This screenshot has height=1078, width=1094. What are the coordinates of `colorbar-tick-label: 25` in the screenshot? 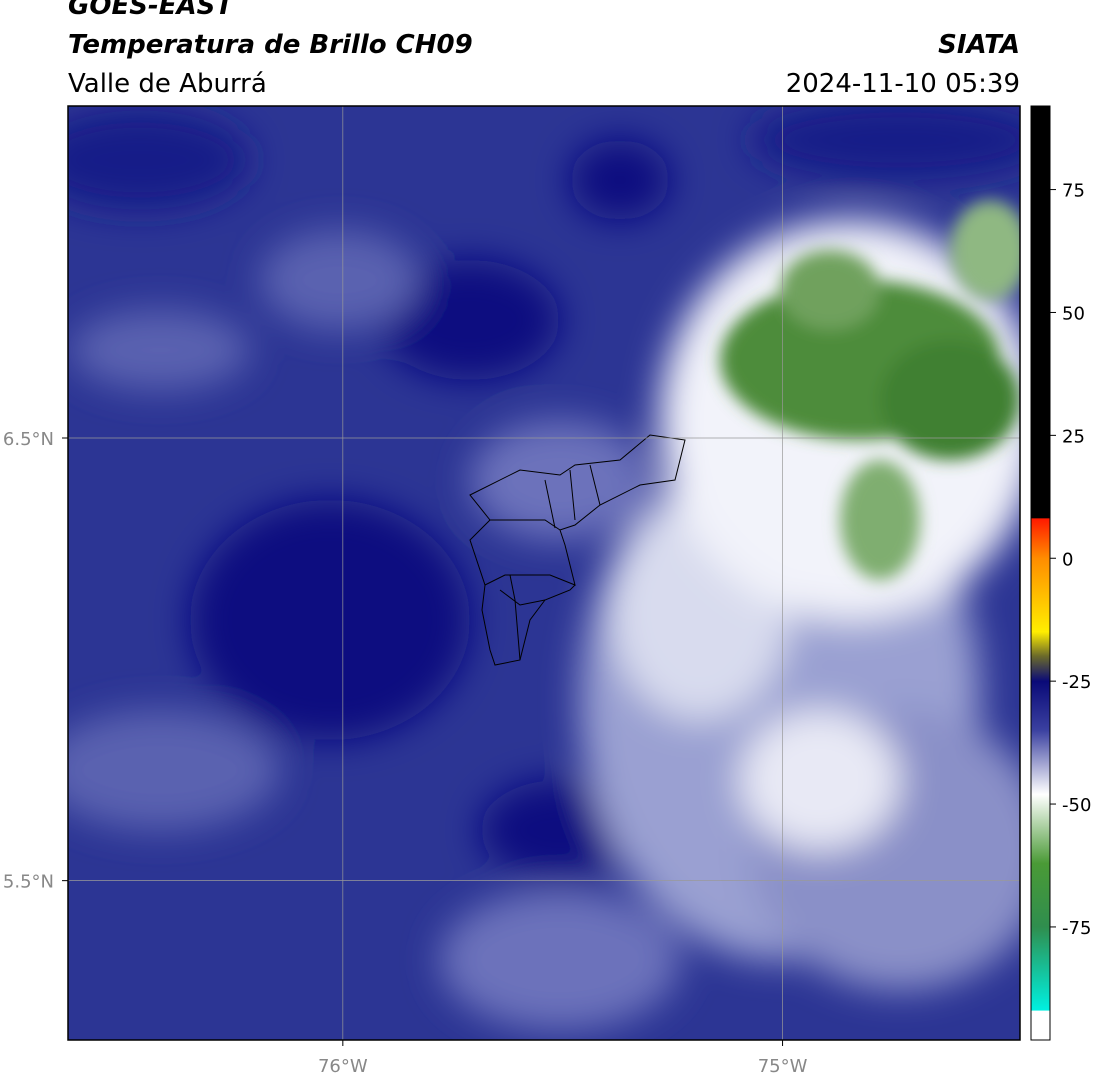 It's located at (1073, 436).